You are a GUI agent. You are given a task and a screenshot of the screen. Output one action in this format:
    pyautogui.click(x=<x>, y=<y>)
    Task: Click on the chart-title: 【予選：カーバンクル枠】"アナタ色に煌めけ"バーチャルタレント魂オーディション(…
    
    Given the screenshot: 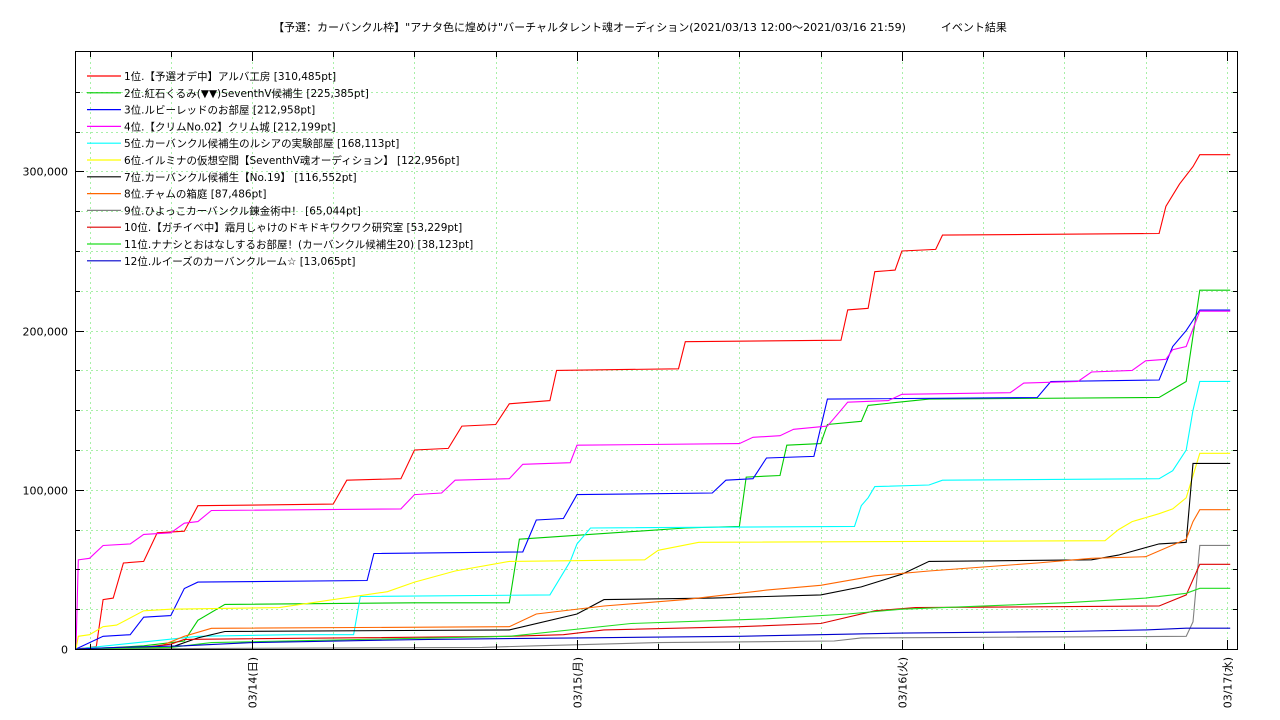 What is the action you would take?
    pyautogui.click(x=640, y=27)
    